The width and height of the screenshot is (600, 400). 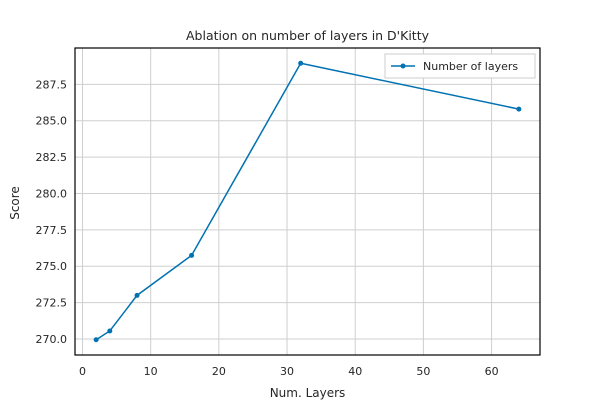 What do you see at coordinates (52, 121) in the screenshot?
I see `y-tick-label: 285.0` at bounding box center [52, 121].